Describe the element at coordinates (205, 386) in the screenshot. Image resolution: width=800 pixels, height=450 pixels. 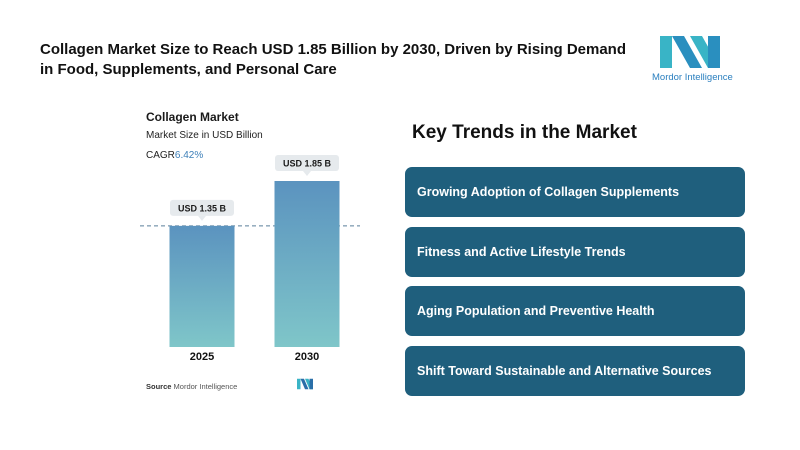
I see `source-text: Mordor Intelligence` at that location.